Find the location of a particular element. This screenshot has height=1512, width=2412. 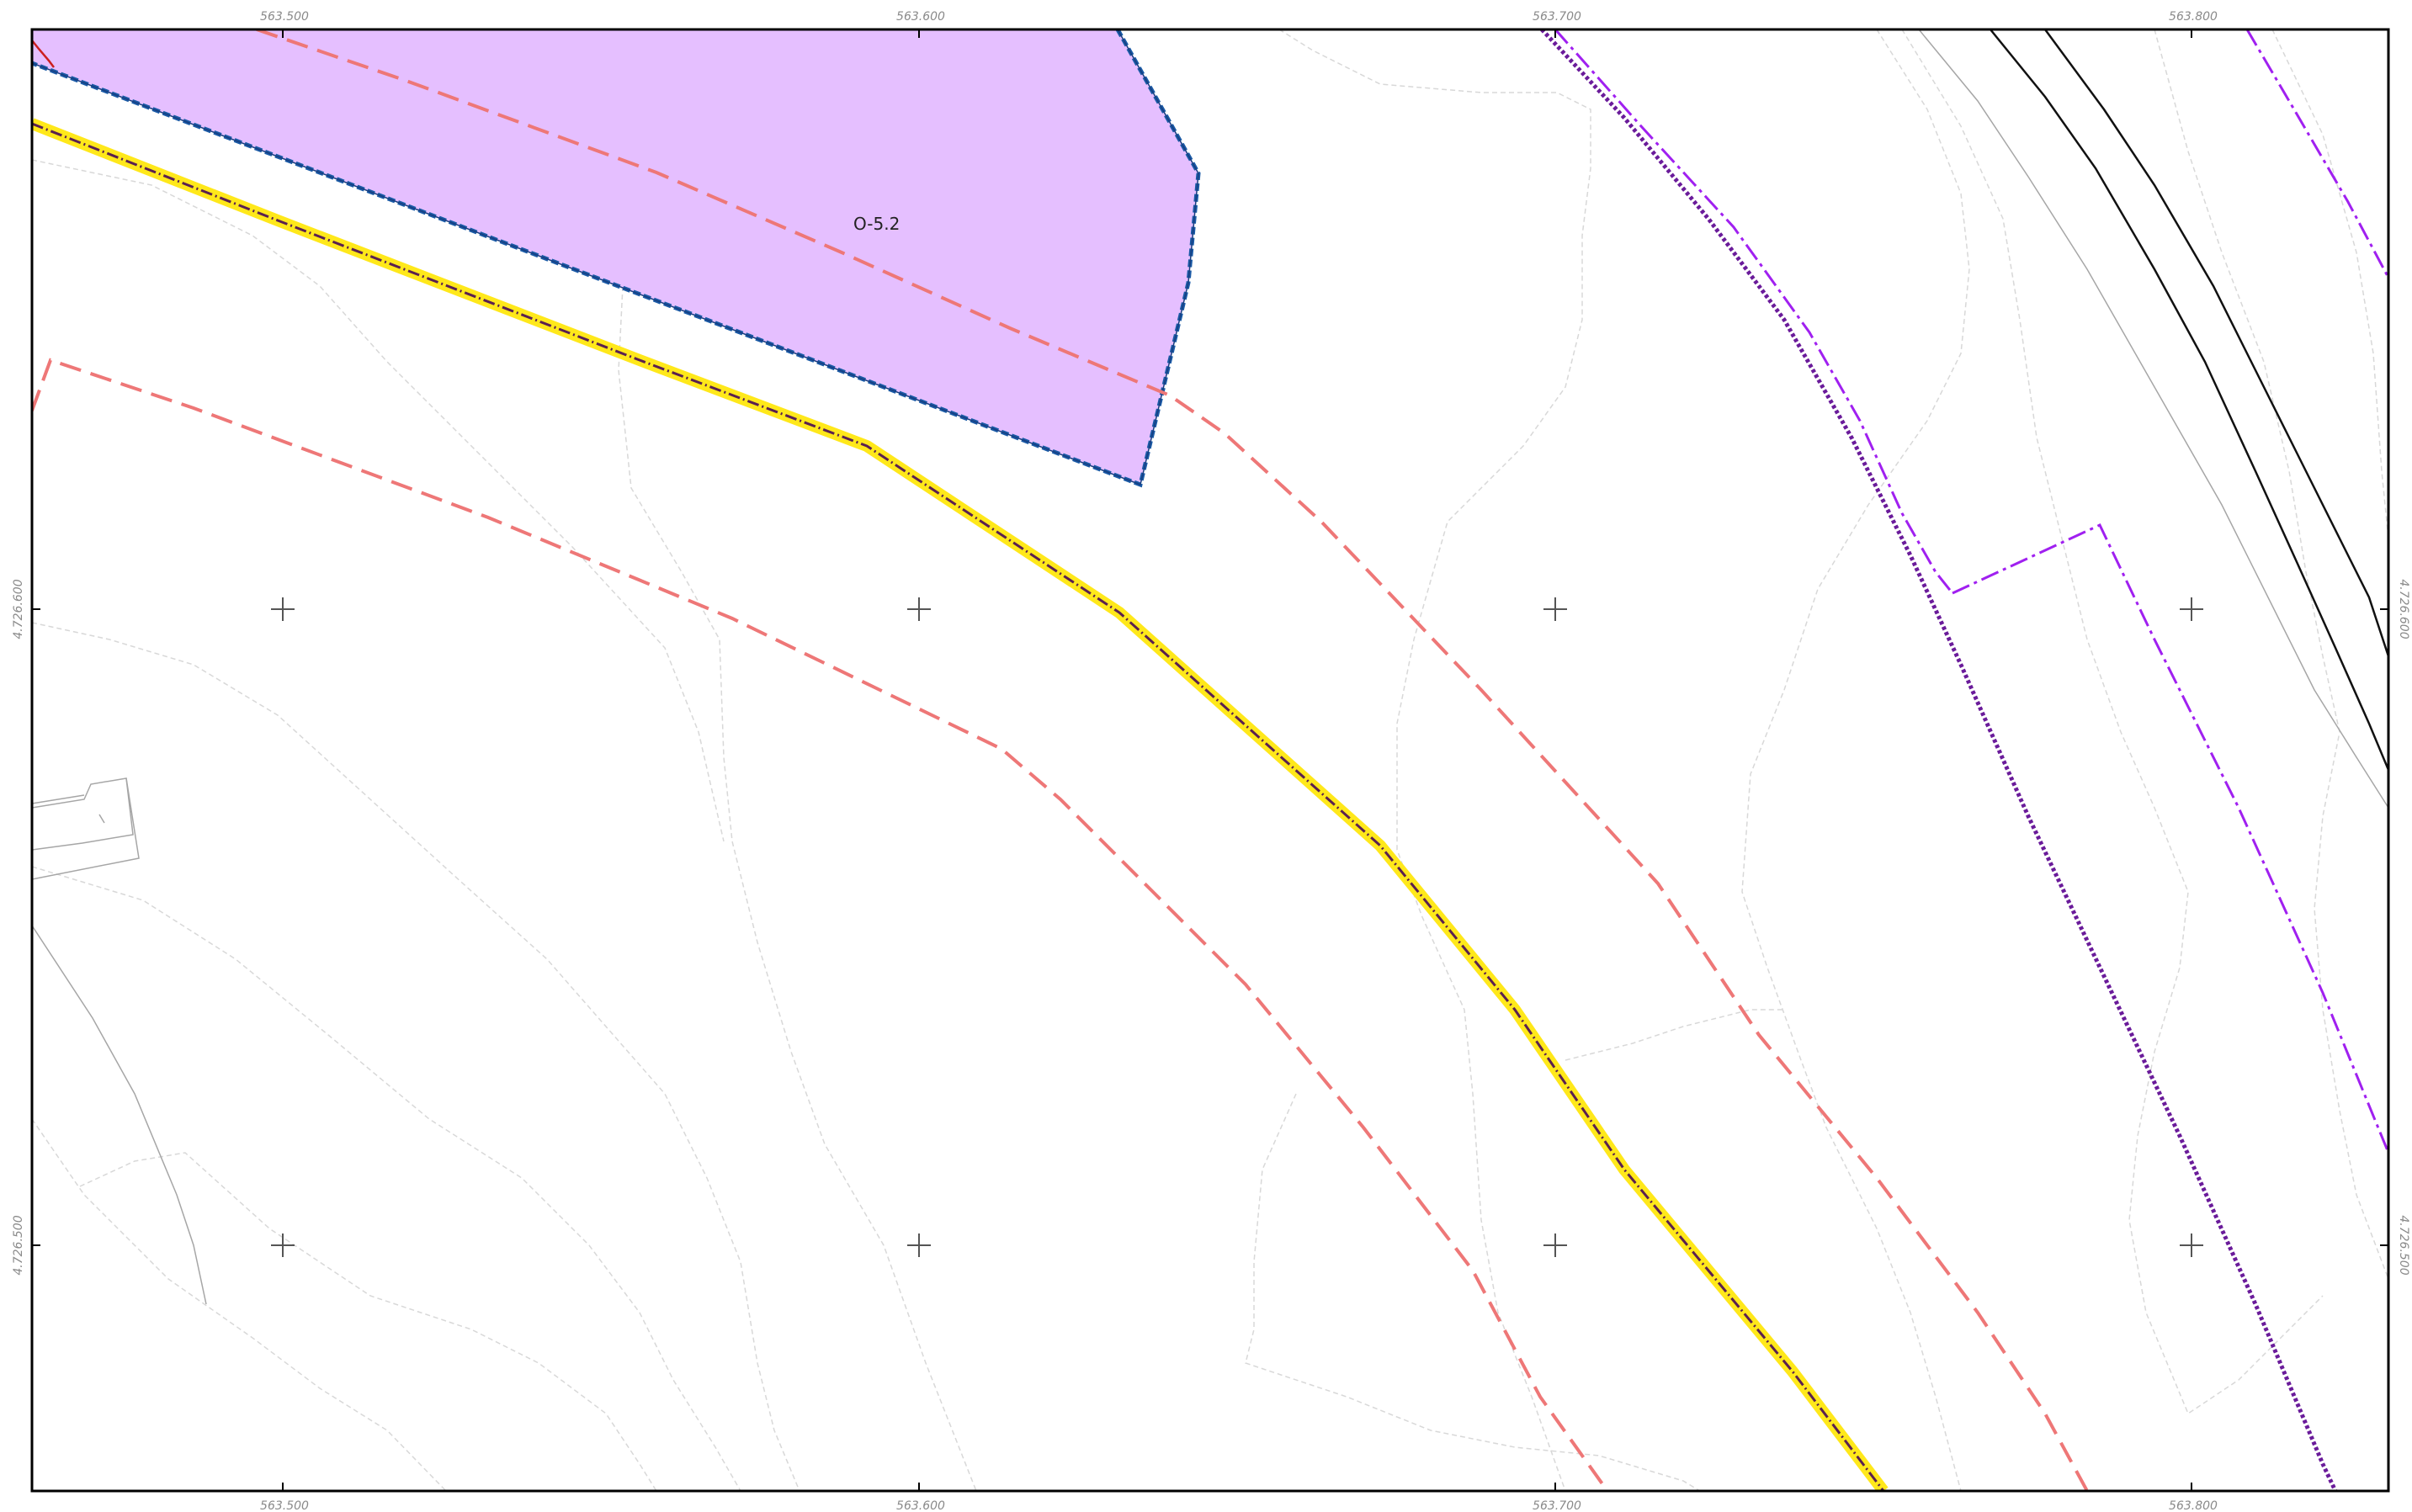

road-lines is located at coordinates (2189, 399).